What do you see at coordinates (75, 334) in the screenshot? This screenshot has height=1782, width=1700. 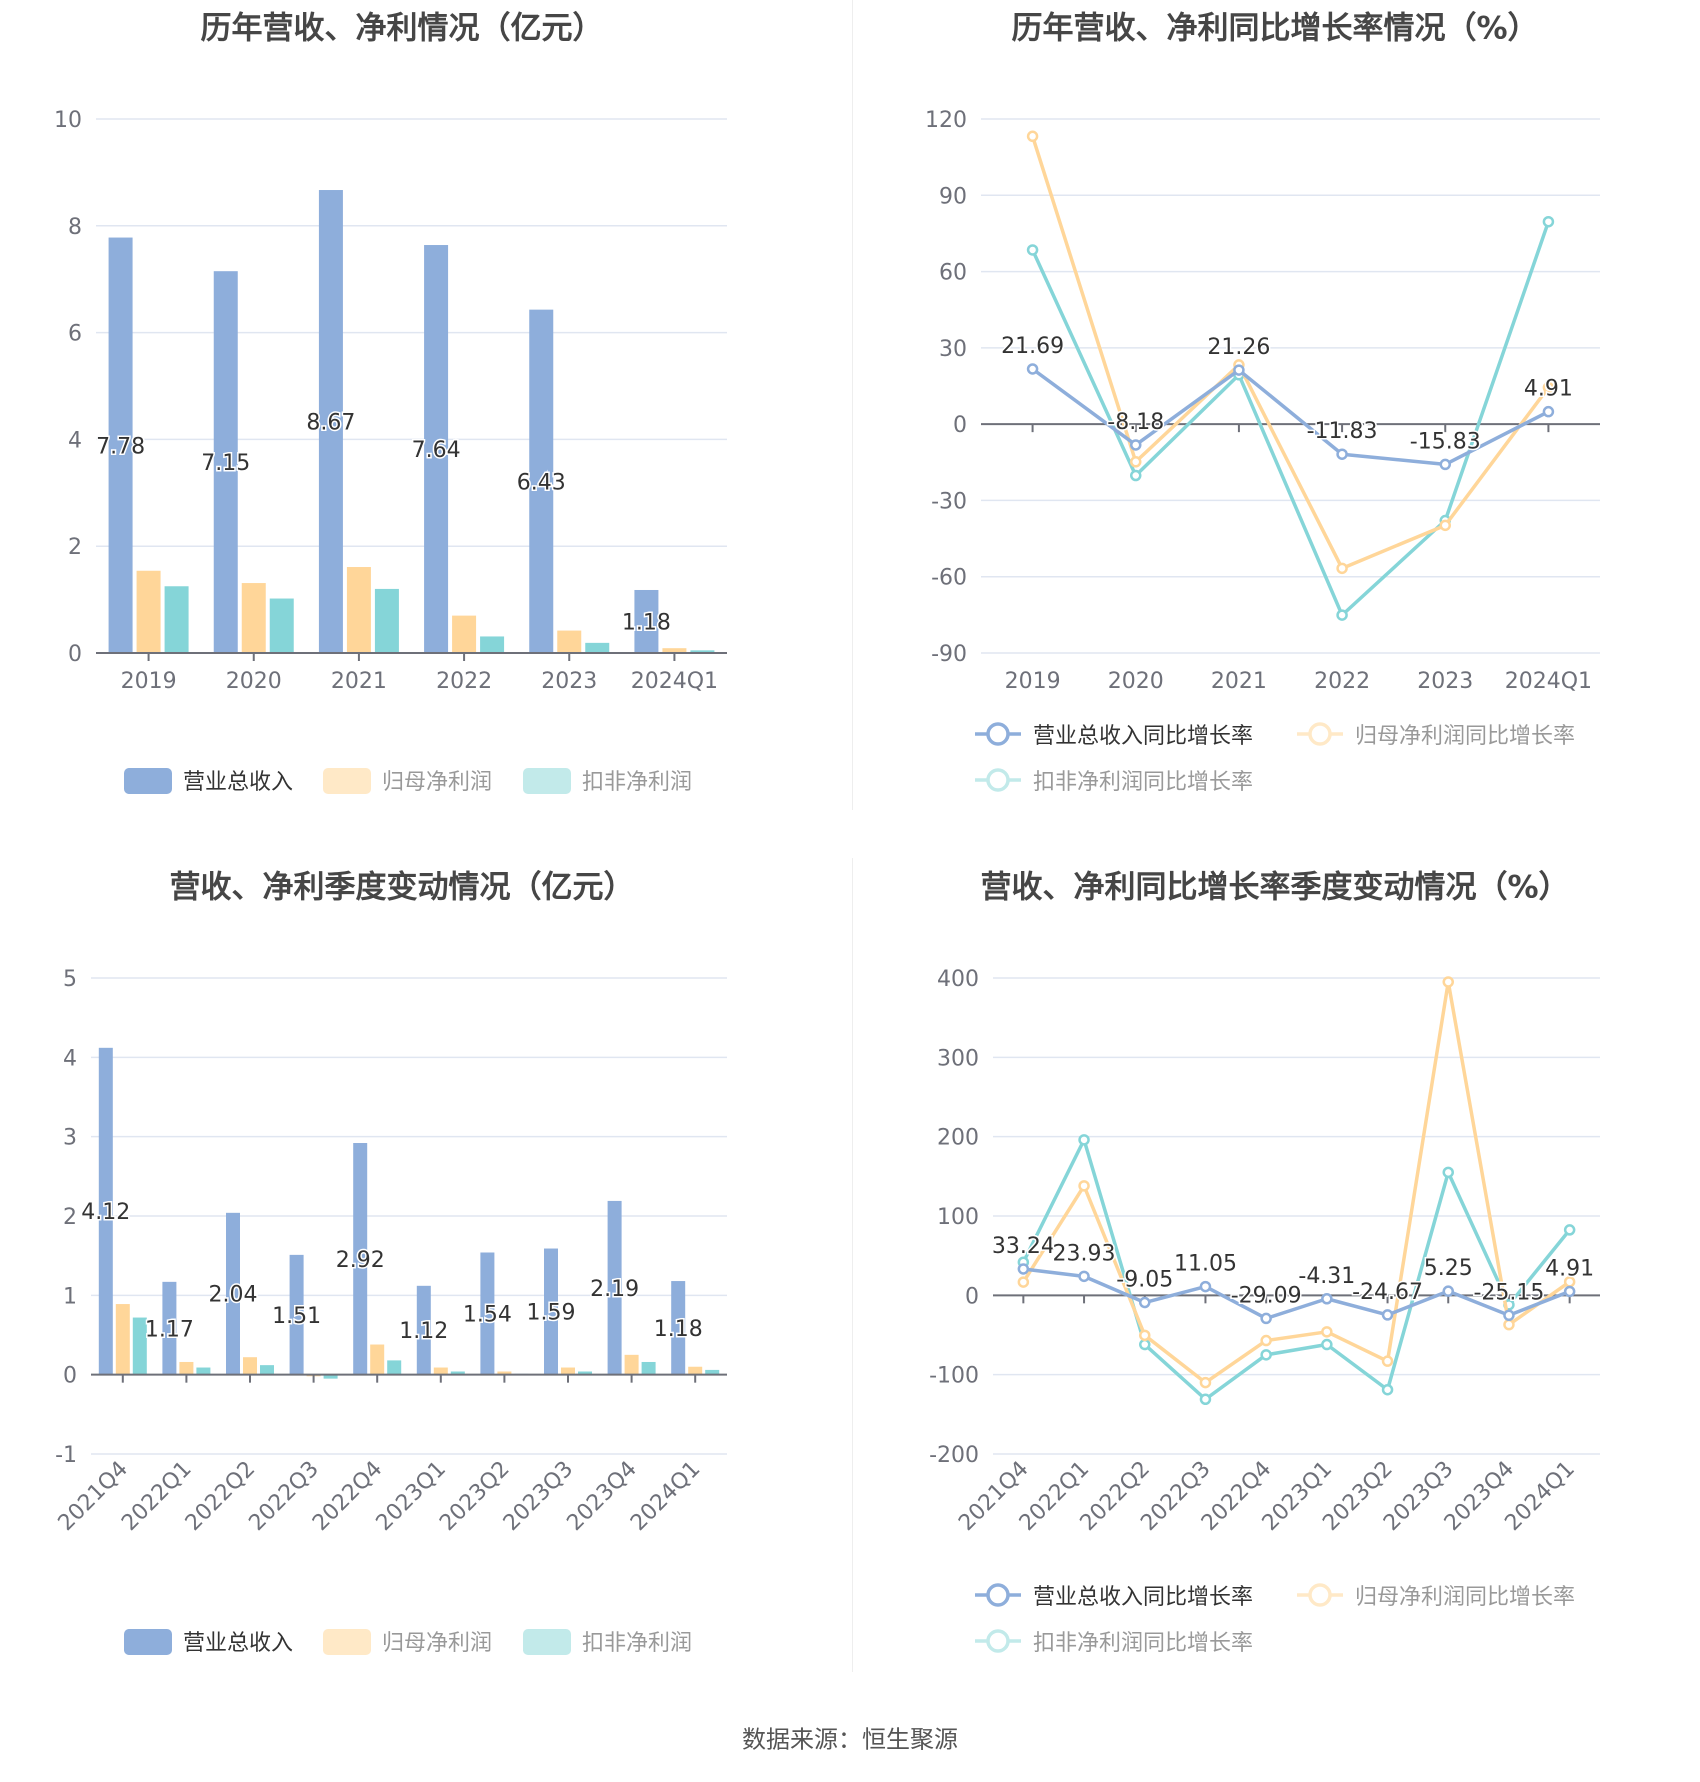 I see `y-tick-label: 6` at bounding box center [75, 334].